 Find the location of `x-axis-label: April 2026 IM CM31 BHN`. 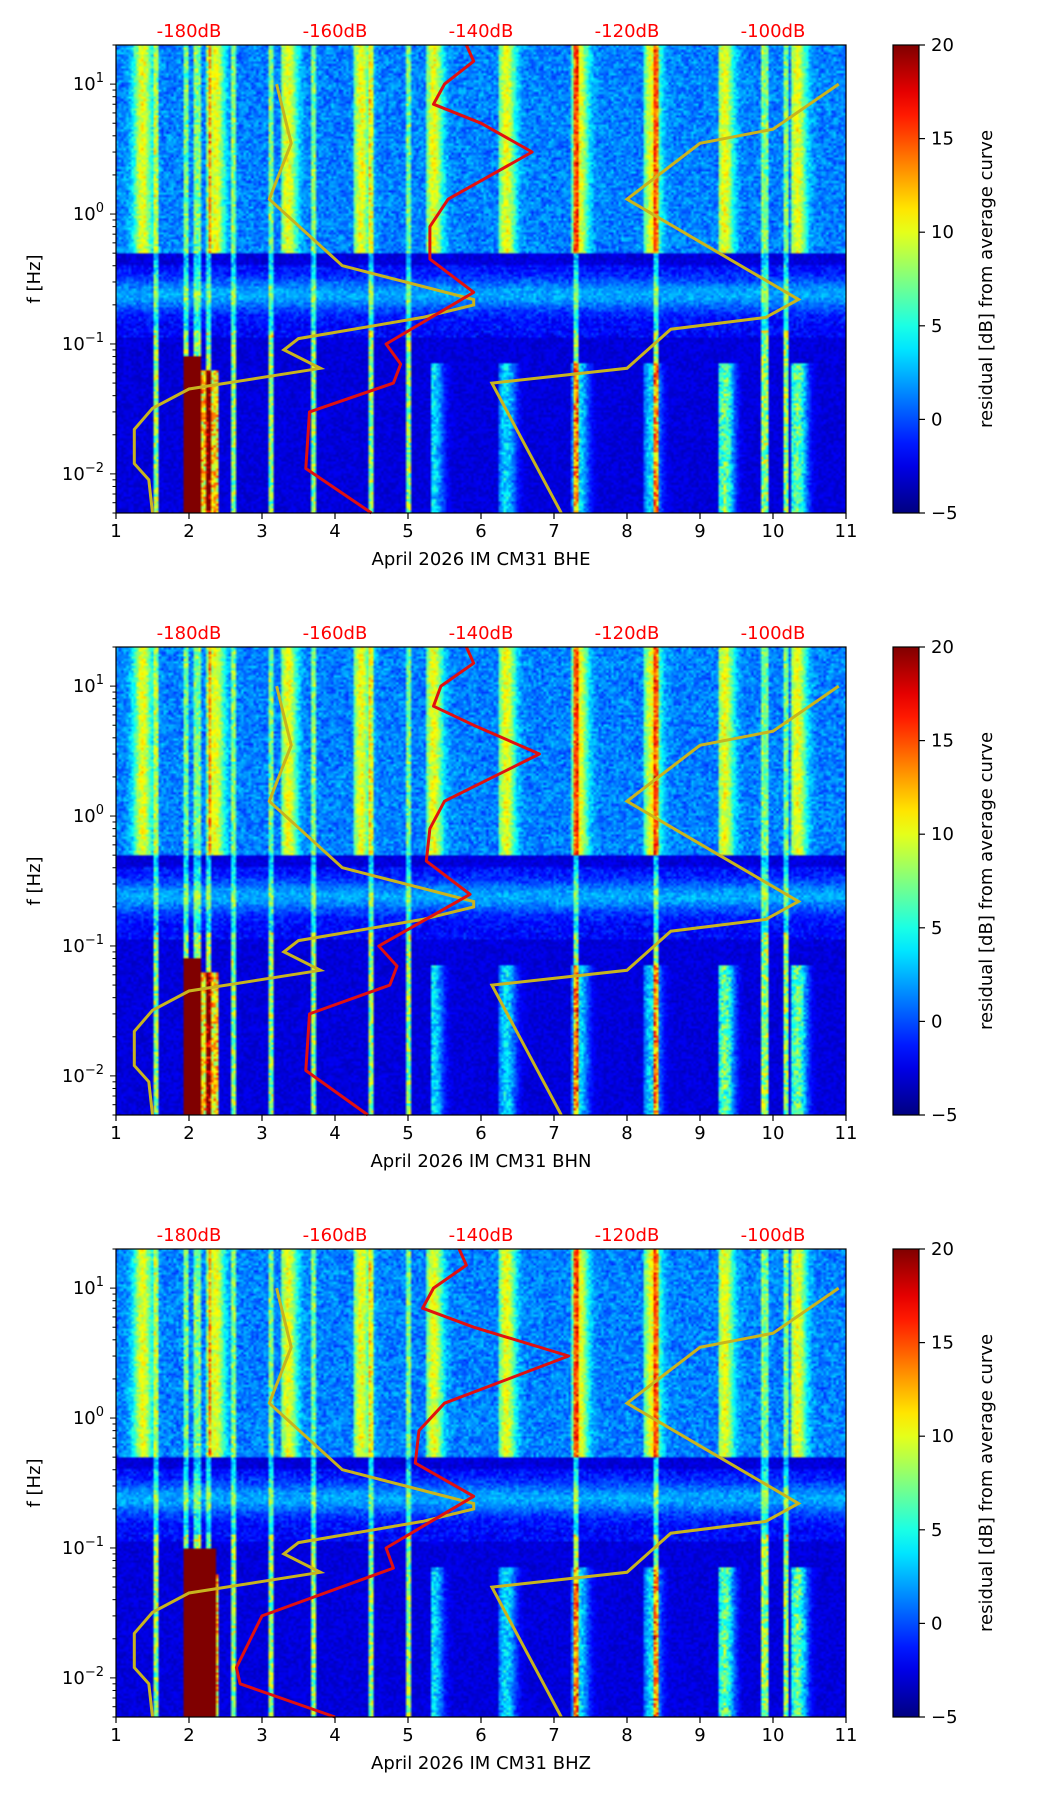

x-axis-label: April 2026 IM CM31 BHN is located at coordinates (480, 1161).